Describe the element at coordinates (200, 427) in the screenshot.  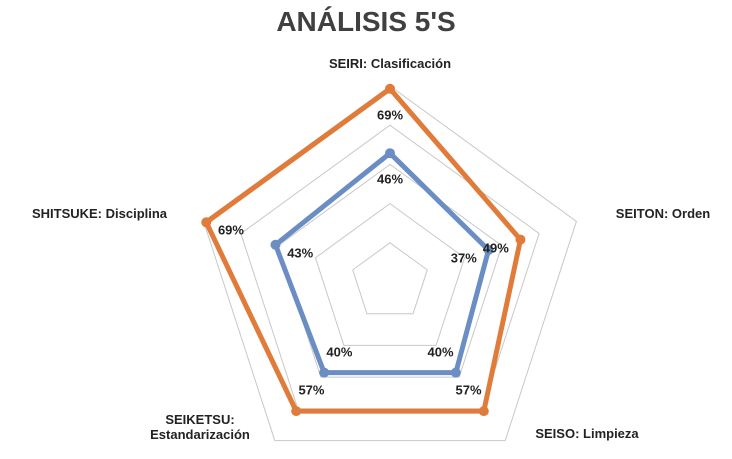
I see `category-label: SEIKETSU: Estandarización` at that location.